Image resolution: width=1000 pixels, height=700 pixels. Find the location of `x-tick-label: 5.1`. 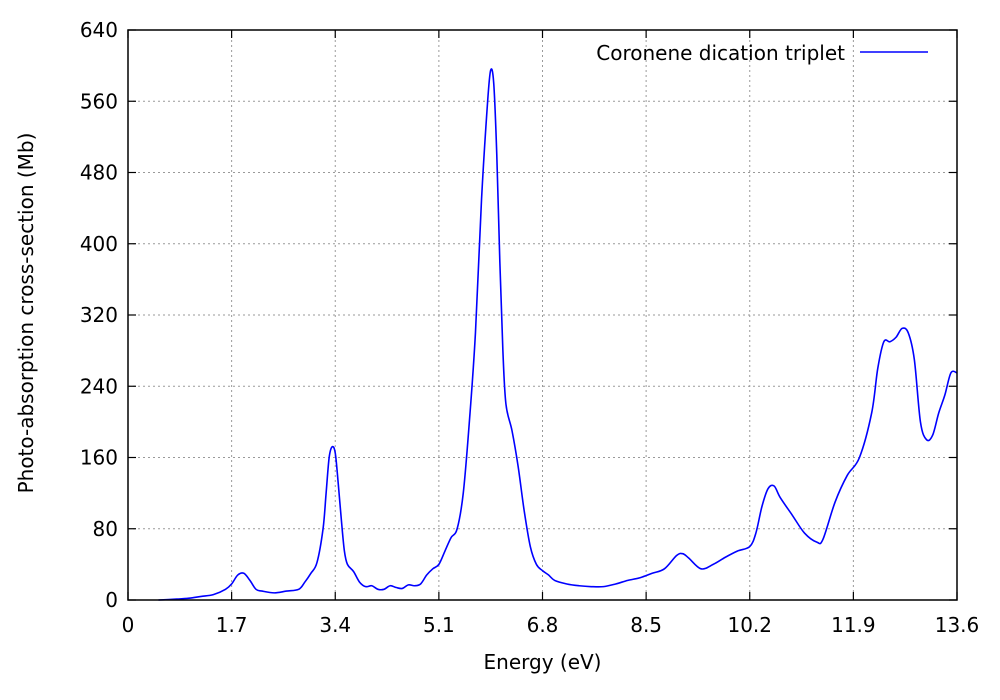

x-tick-label: 5.1 is located at coordinates (439, 625).